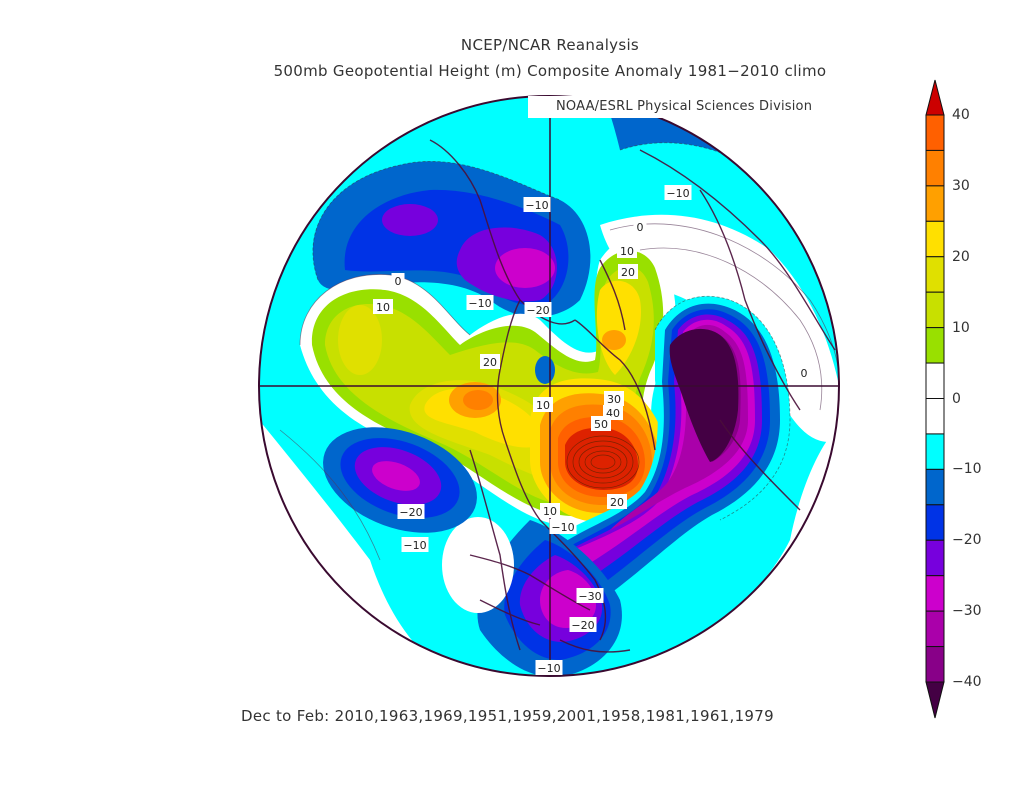 Image resolution: width=1030 pixels, height=797 pixels. What do you see at coordinates (961, 185) in the screenshot?
I see `colorbar-tick-label: 30` at bounding box center [961, 185].